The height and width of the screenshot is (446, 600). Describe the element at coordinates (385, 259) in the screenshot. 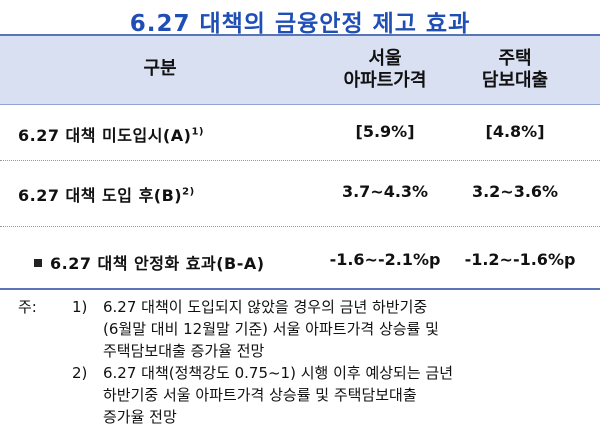

I see `row-seoul-value: -1.6~-2.1%p` at that location.